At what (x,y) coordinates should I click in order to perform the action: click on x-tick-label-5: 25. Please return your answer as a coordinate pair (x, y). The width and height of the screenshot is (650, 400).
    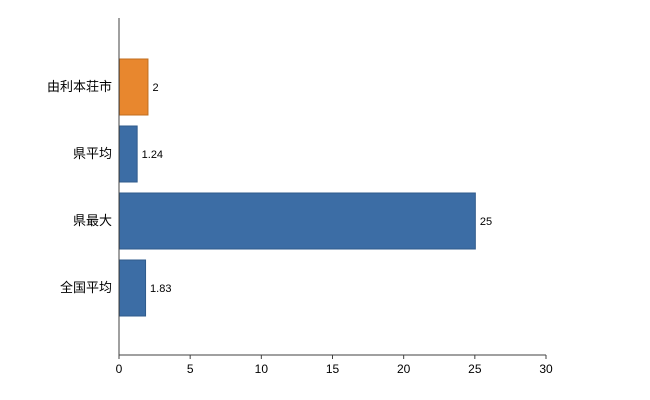
    Looking at the image, I should click on (475, 369).